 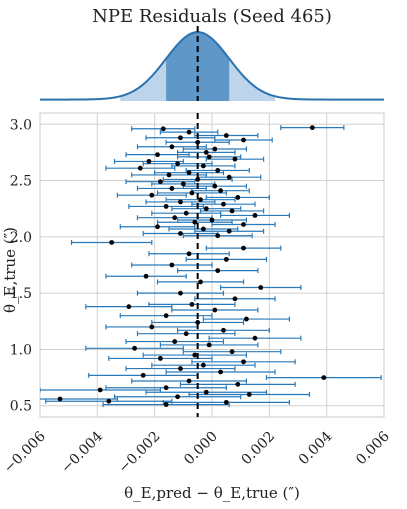 What do you see at coordinates (258, 449) in the screenshot?
I see `x-tick-label: 0.002` at bounding box center [258, 449].